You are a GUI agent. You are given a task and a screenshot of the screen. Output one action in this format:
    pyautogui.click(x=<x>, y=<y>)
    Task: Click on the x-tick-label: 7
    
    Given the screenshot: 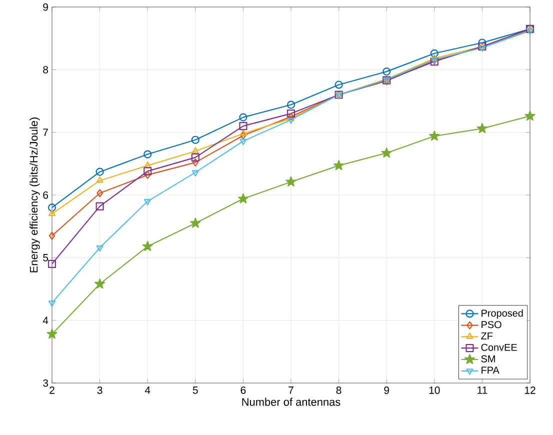 What is the action you would take?
    pyautogui.click(x=291, y=390)
    